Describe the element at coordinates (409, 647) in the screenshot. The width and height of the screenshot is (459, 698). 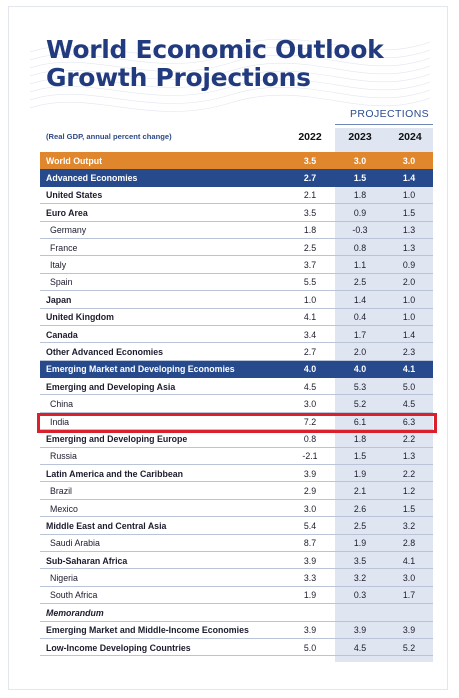
I see `value-cell-2024: 5.2` at that location.